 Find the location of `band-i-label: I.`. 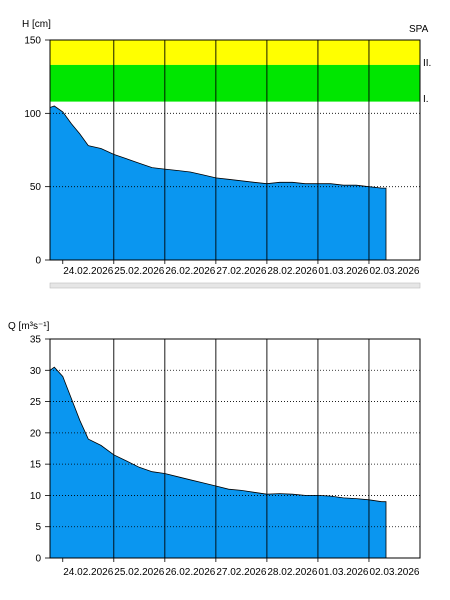

band-i-label: I. is located at coordinates (426, 99).